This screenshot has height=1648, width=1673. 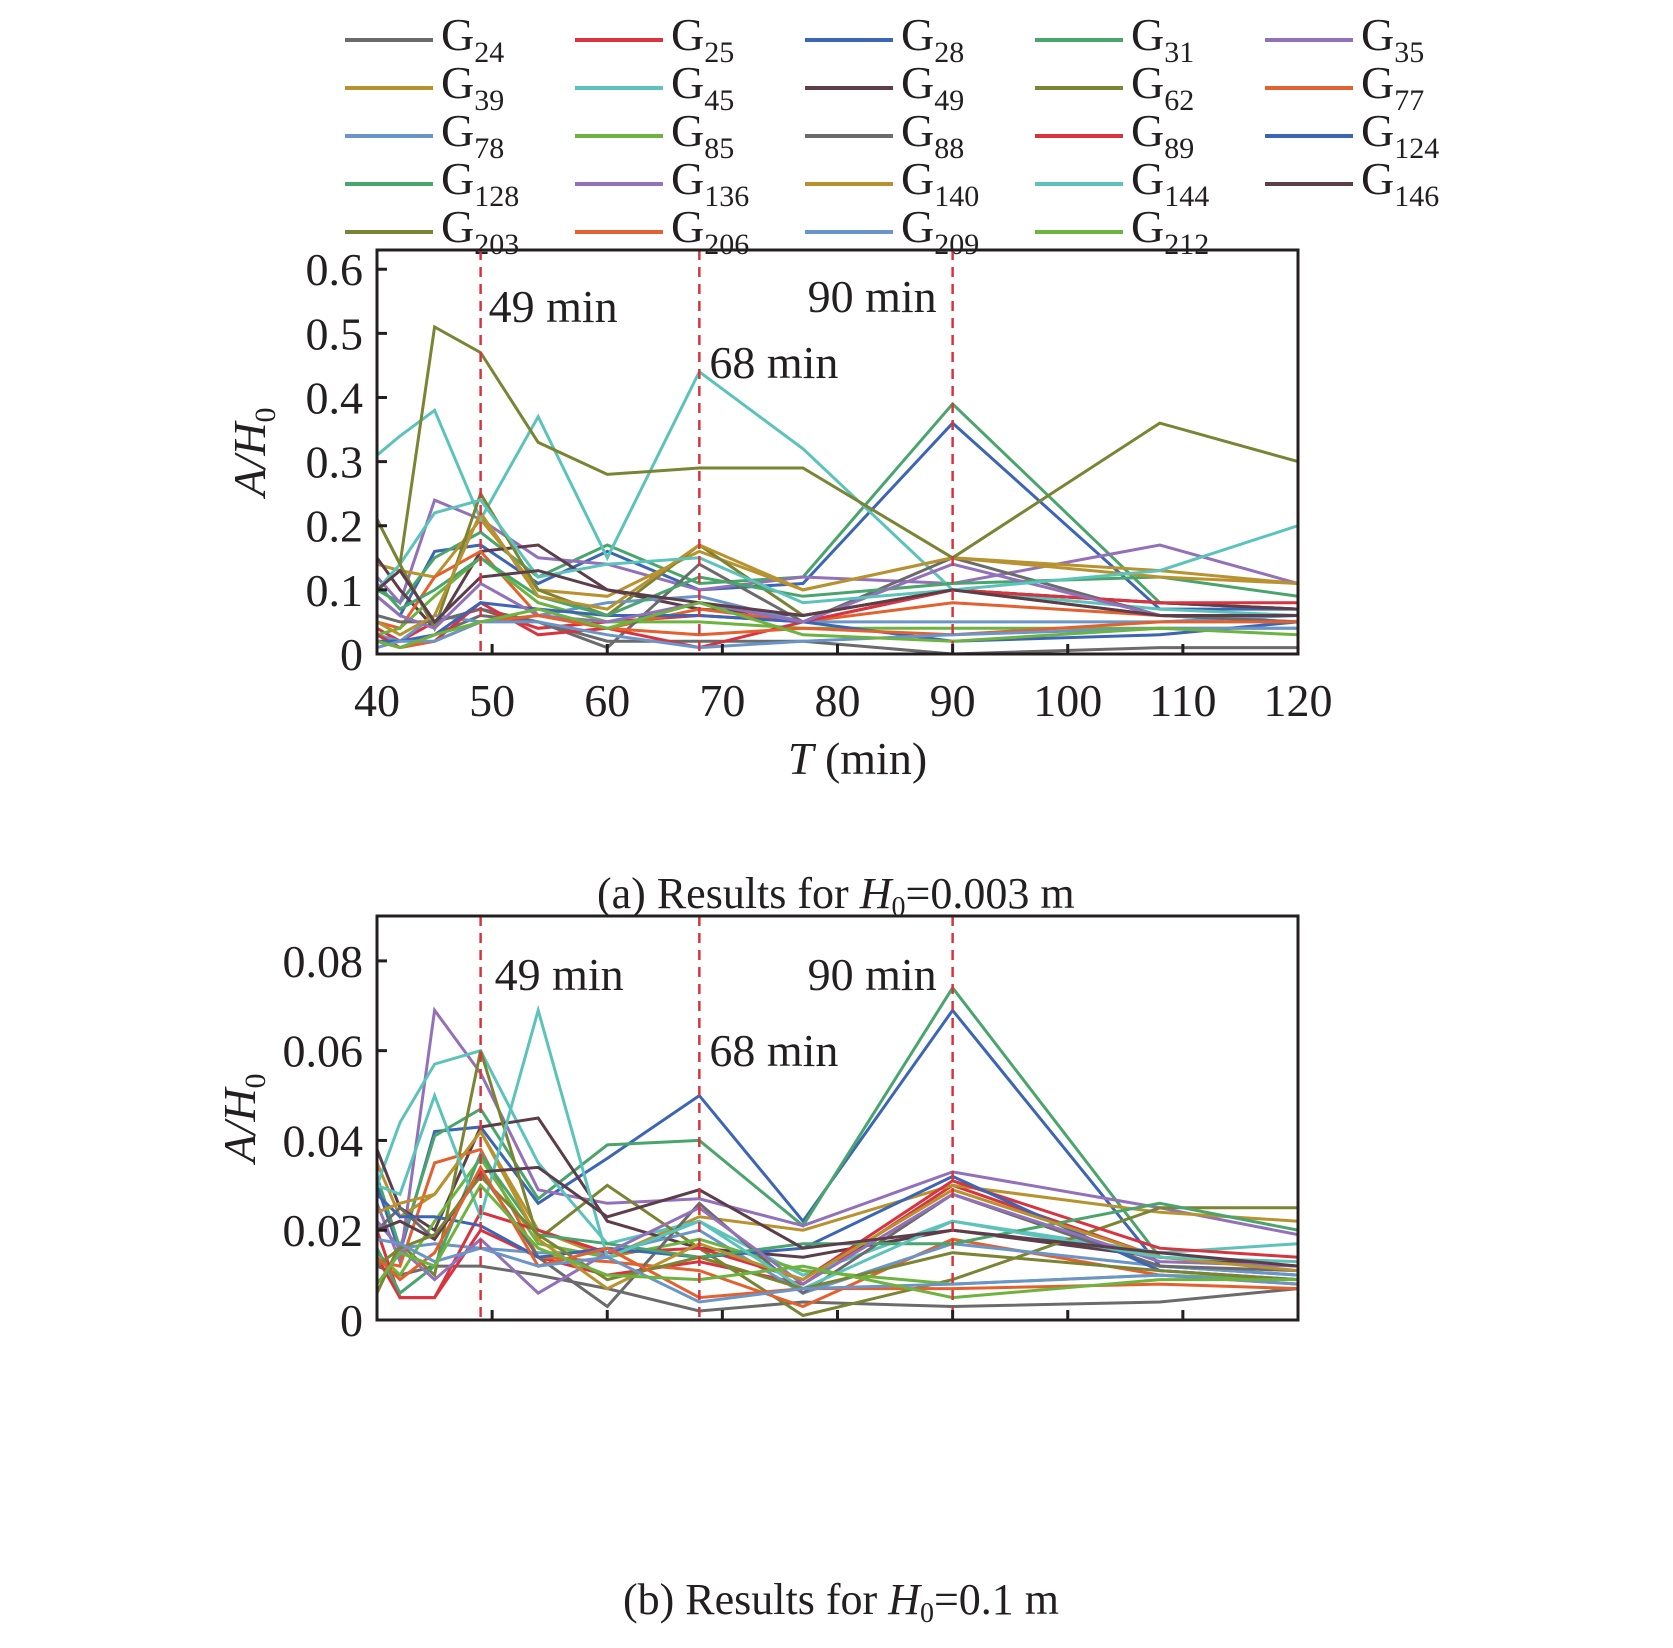 What do you see at coordinates (480, 183) in the screenshot?
I see `legend-label: G128` at bounding box center [480, 183].